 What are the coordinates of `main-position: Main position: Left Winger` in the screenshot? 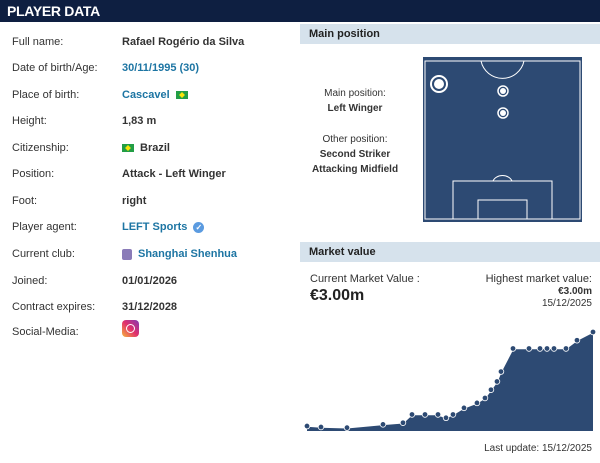 It's located at (355, 101).